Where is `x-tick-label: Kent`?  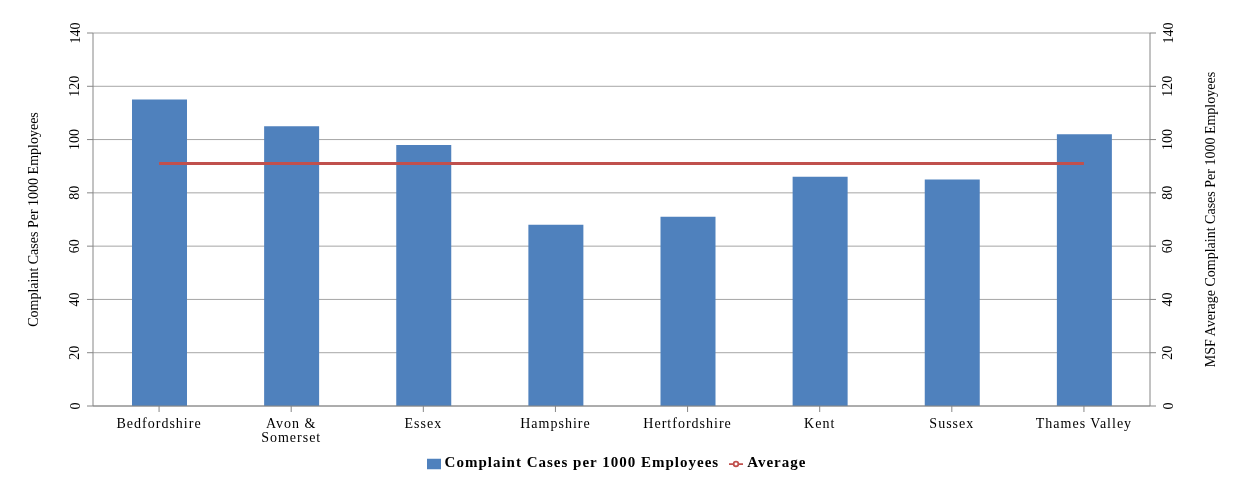 x-tick-label: Kent is located at coordinates (820, 423).